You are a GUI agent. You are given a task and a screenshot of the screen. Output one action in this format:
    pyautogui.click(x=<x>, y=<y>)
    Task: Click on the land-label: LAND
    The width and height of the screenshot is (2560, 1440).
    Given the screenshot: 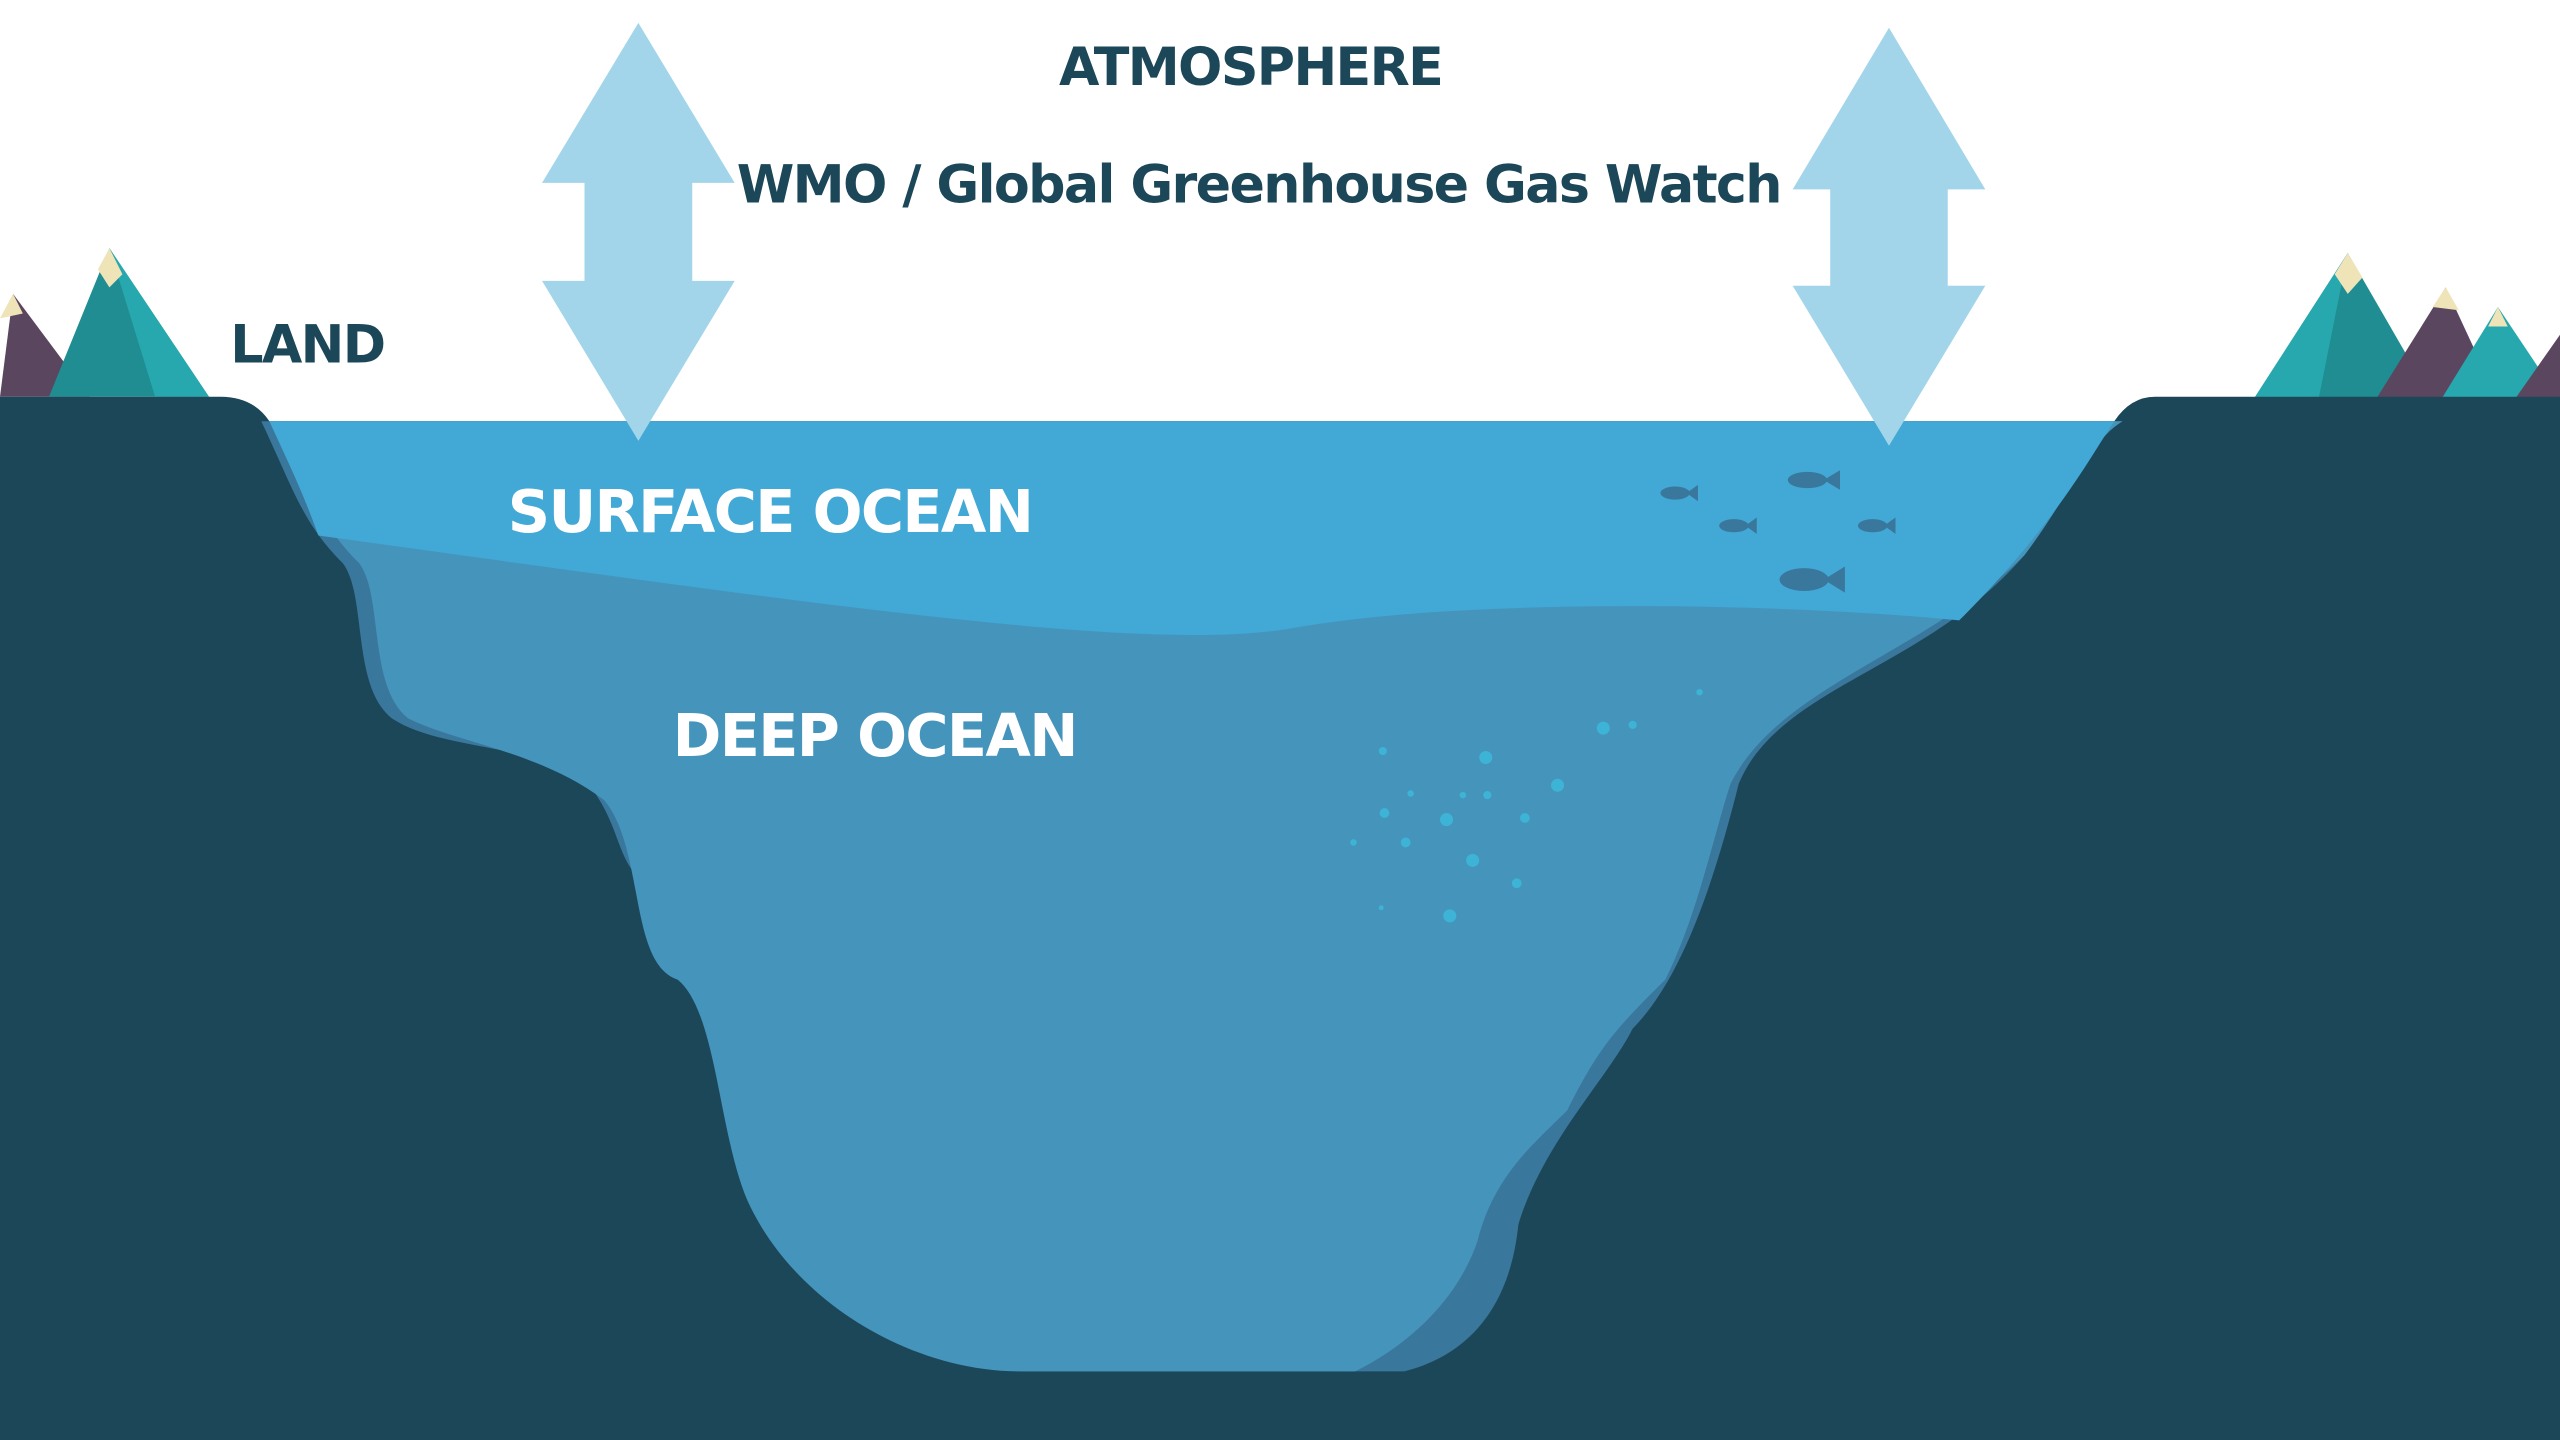 What is the action you would take?
    pyautogui.click(x=307, y=345)
    